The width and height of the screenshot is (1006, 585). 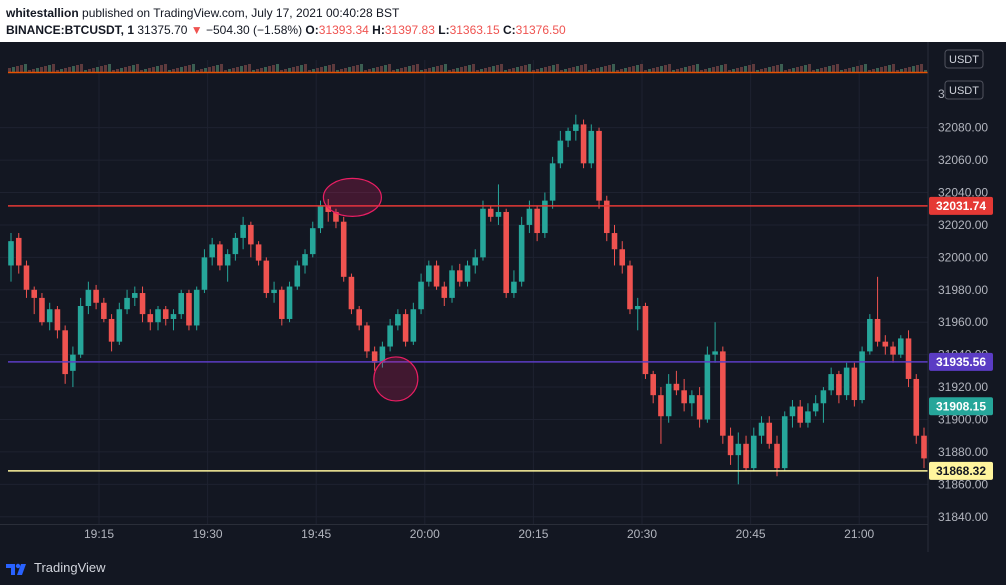 I want to click on author-name: whitestallion, so click(x=42, y=13).